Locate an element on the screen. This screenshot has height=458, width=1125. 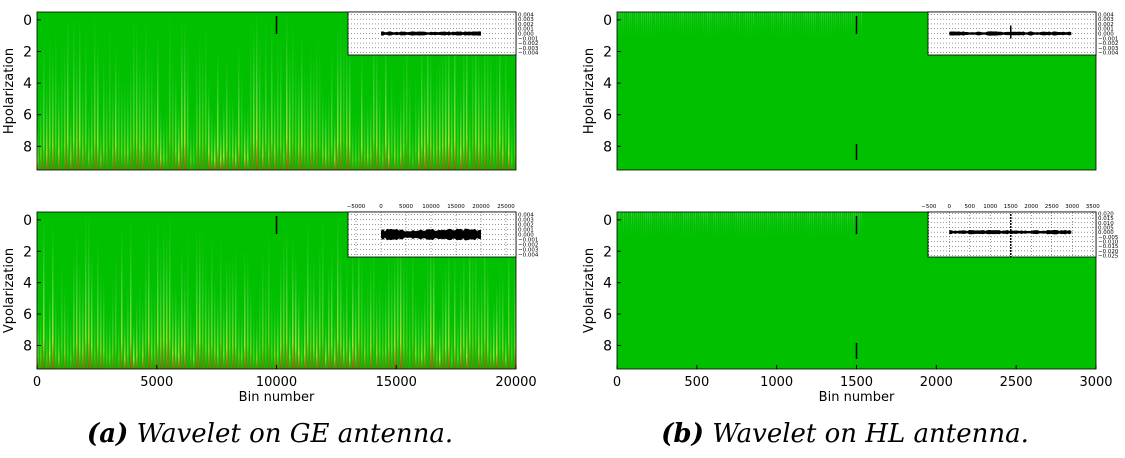
caption-text: Wavelet on GE antenna. is located at coordinates (295, 434).